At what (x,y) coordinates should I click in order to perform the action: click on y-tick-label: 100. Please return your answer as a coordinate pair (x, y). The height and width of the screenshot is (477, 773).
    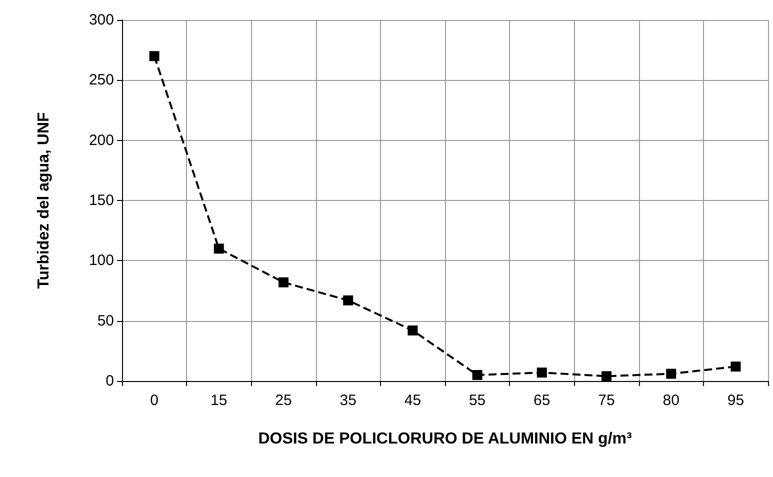
    Looking at the image, I should click on (101, 261).